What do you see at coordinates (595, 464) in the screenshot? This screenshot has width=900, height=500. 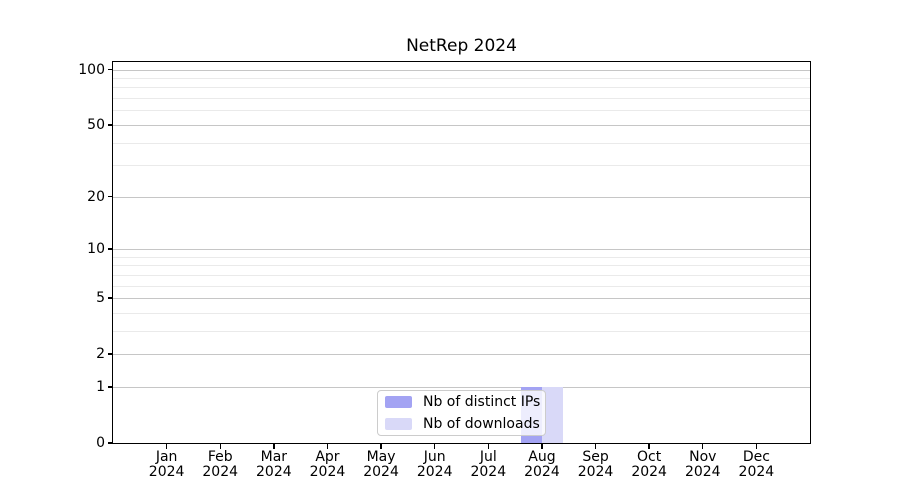 I see `x-tick-label: Sep 2024` at bounding box center [595, 464].